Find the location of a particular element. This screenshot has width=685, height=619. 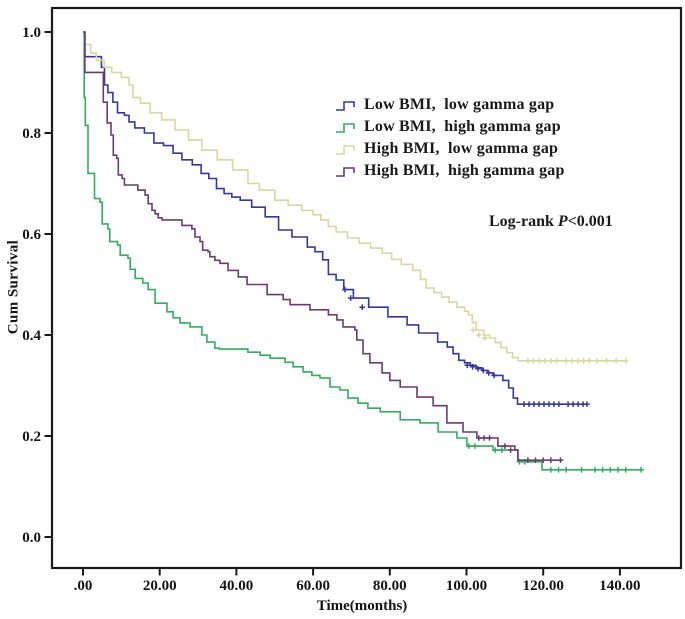

legend-item-label: Low BMI, high gamma gap is located at coordinates (462, 126).